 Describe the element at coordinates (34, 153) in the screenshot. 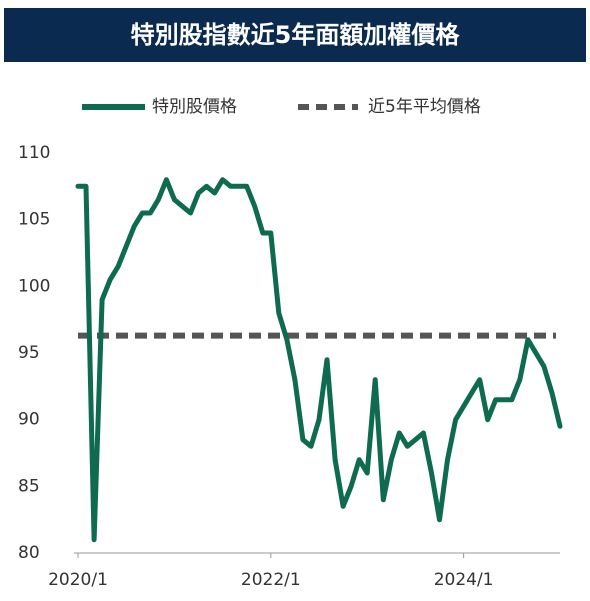

I see `y-tick-label: 110` at that location.